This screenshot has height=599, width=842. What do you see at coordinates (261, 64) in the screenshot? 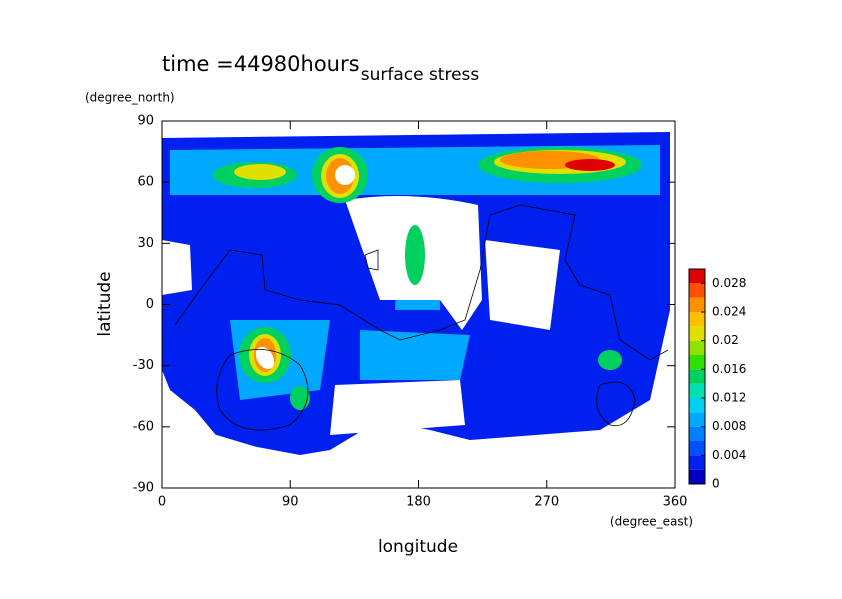
I see `annotation: time =44980hours` at bounding box center [261, 64].